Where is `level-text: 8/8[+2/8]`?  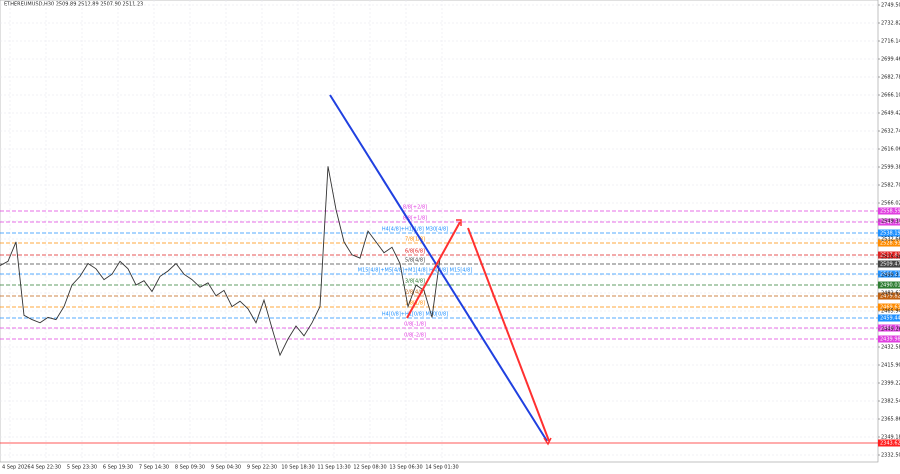
level-text: 8/8[+2/8] is located at coordinates (415, 208).